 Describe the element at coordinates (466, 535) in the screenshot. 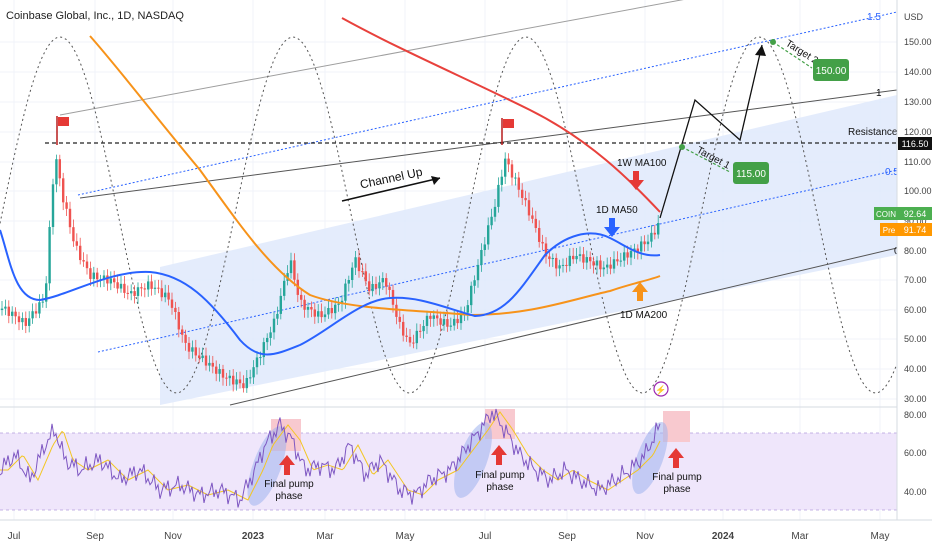

I see `time-axis` at that location.